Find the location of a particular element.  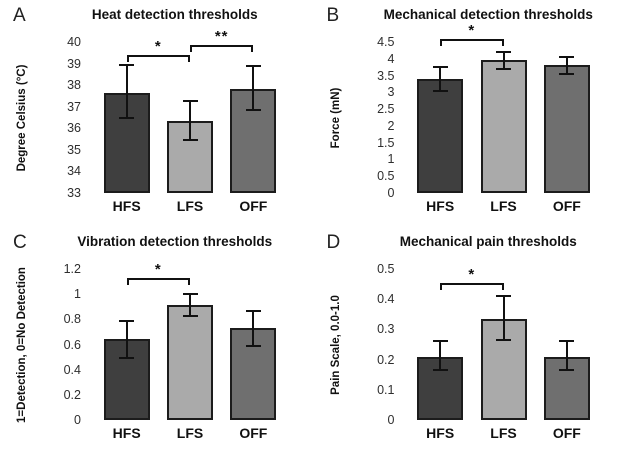

panel-letter: C is located at coordinates (20, 242).